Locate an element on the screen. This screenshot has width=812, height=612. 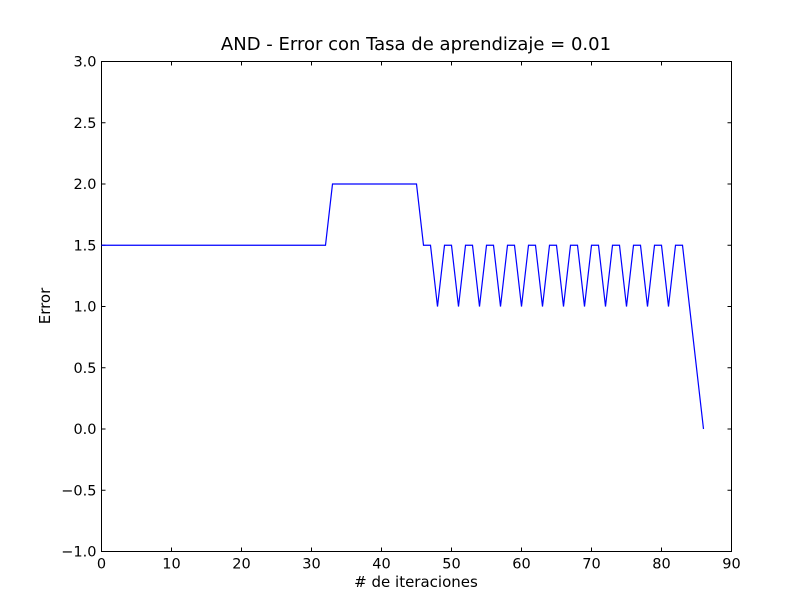
y-tick-label: 0.0 is located at coordinates (84, 430).